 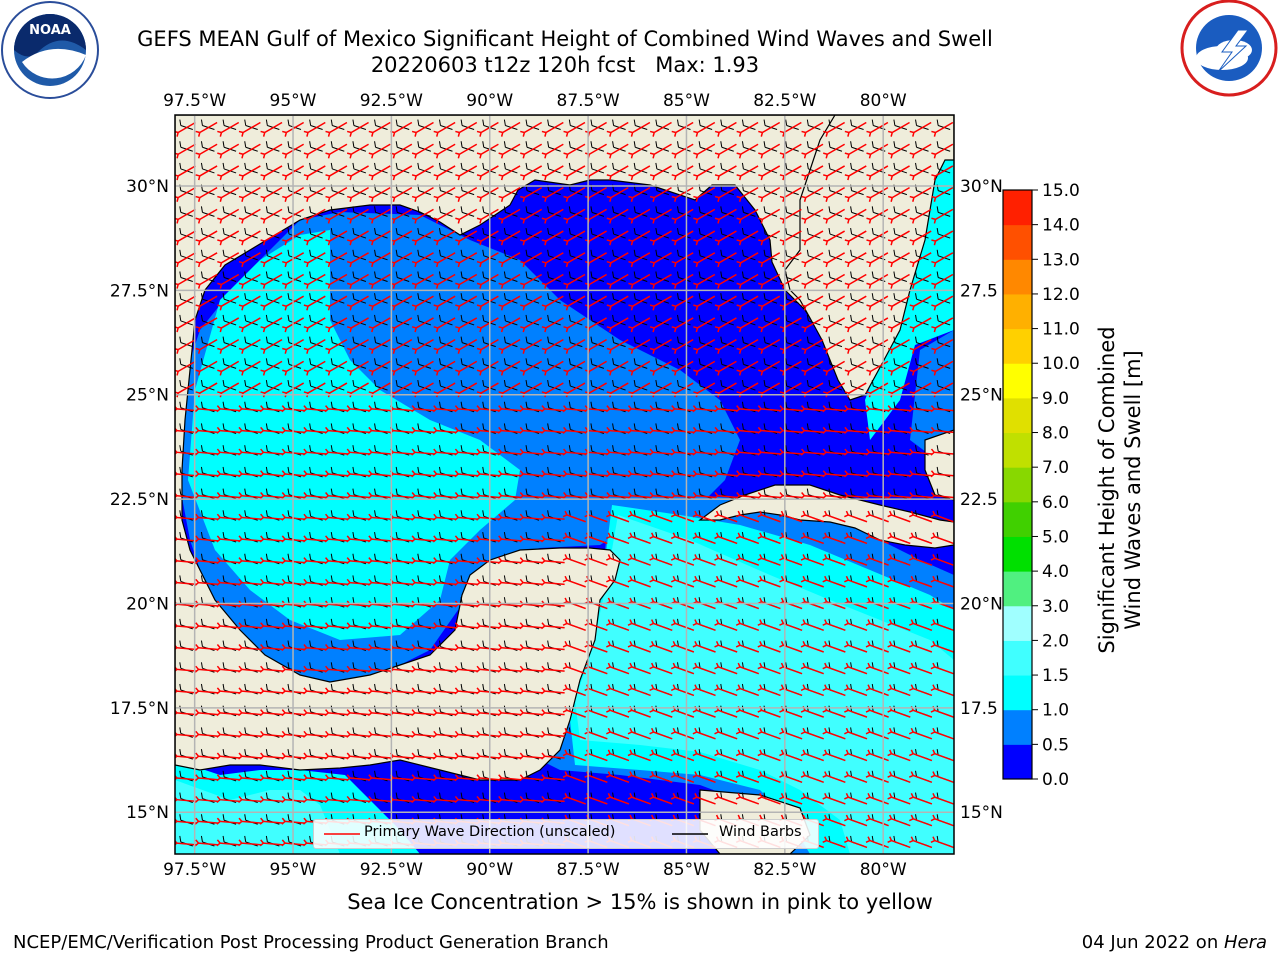 I want to click on colorbar-tick-label: 4.0, so click(x=1055, y=572).